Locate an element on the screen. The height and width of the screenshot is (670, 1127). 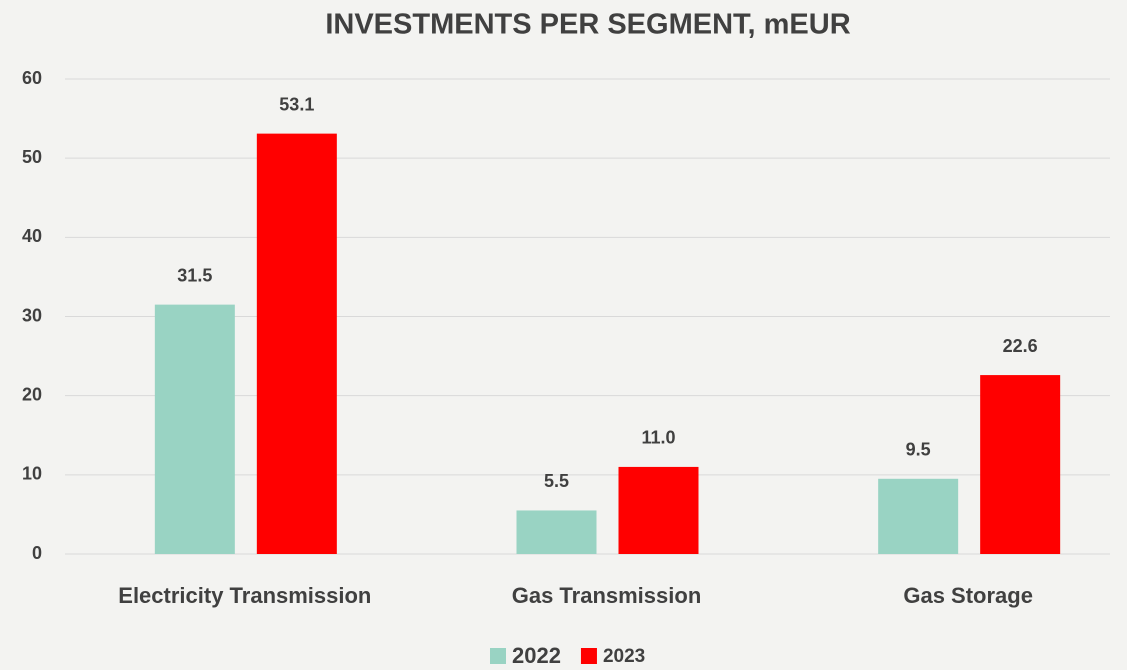
y-tick-label: 50 is located at coordinates (32, 157).